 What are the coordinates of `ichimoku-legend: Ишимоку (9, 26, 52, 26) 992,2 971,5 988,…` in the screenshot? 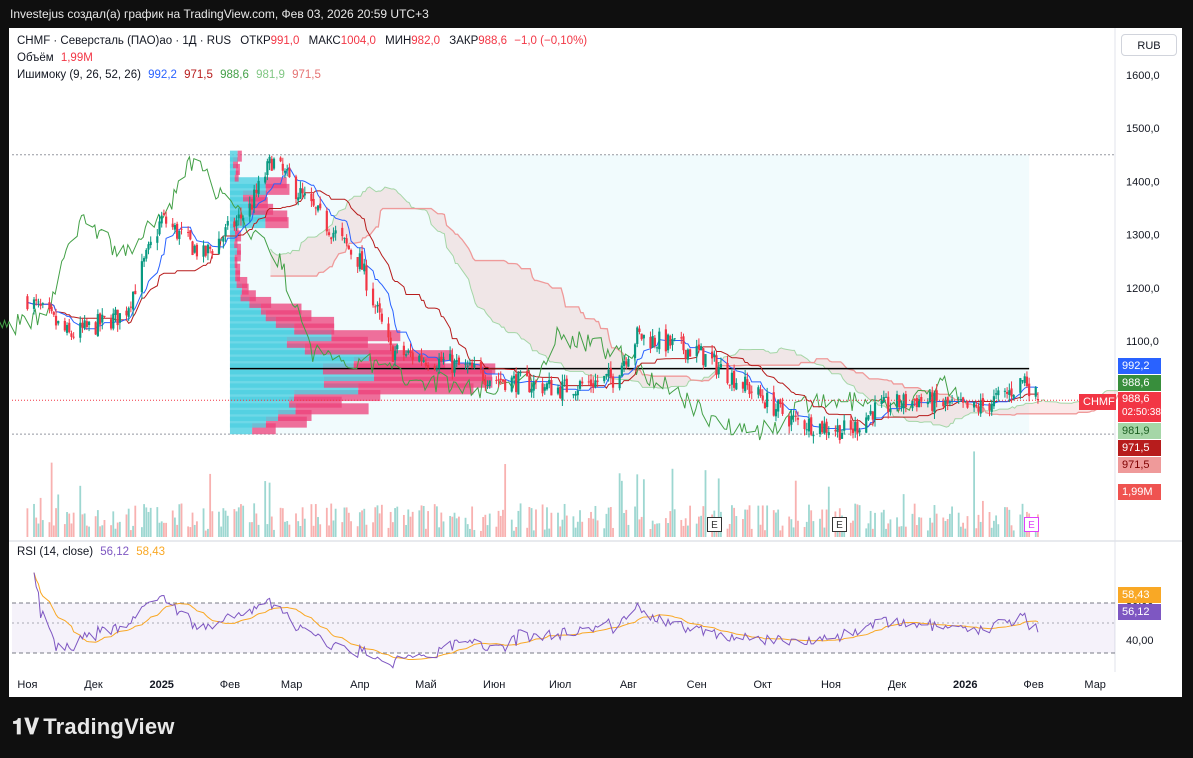 It's located at (169, 75).